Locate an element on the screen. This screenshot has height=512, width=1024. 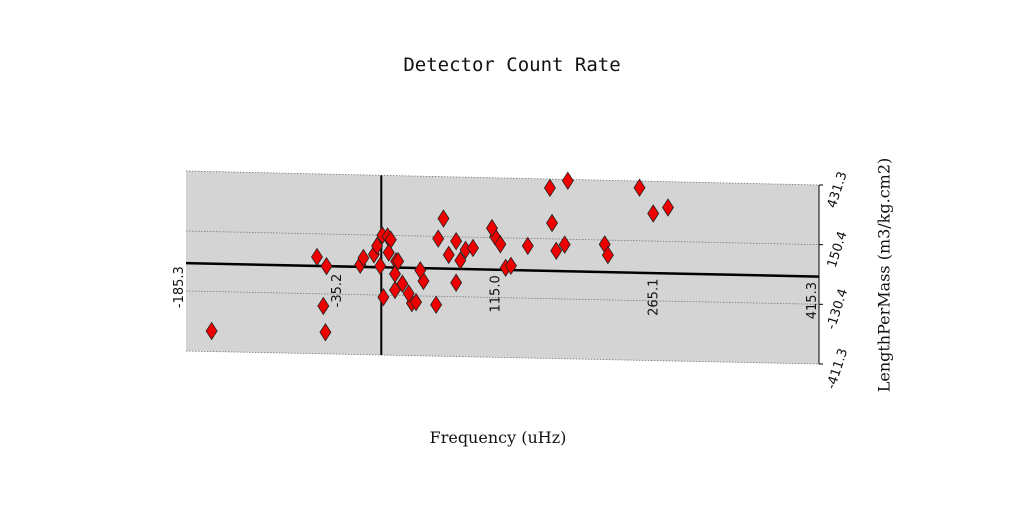
x-tick-label: -35.2 is located at coordinates (337, 291).